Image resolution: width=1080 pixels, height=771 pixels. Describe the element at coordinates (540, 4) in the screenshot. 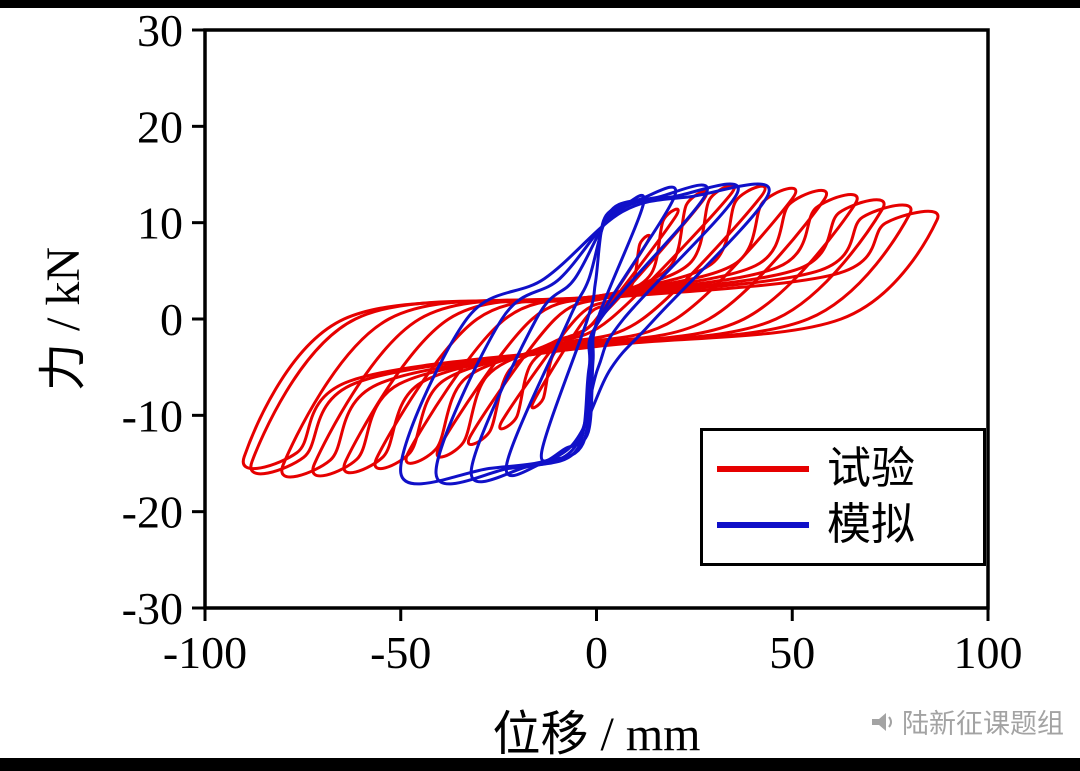

I see `top-border-bar` at that location.